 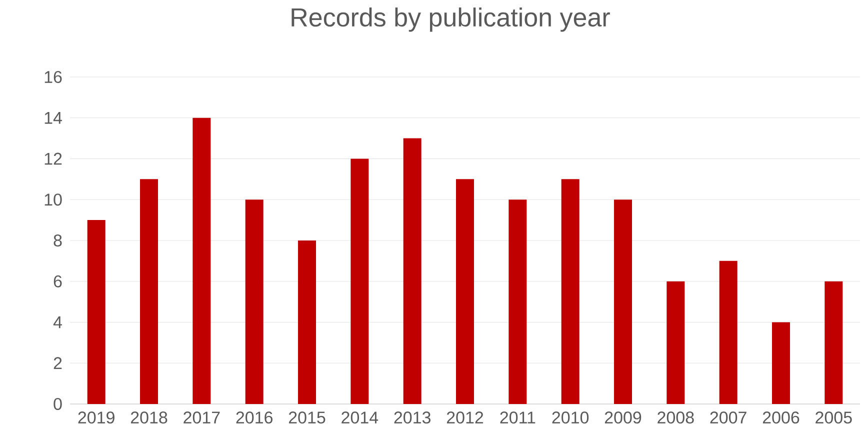 What do you see at coordinates (412, 418) in the screenshot?
I see `x-tick-label: 2013` at bounding box center [412, 418].